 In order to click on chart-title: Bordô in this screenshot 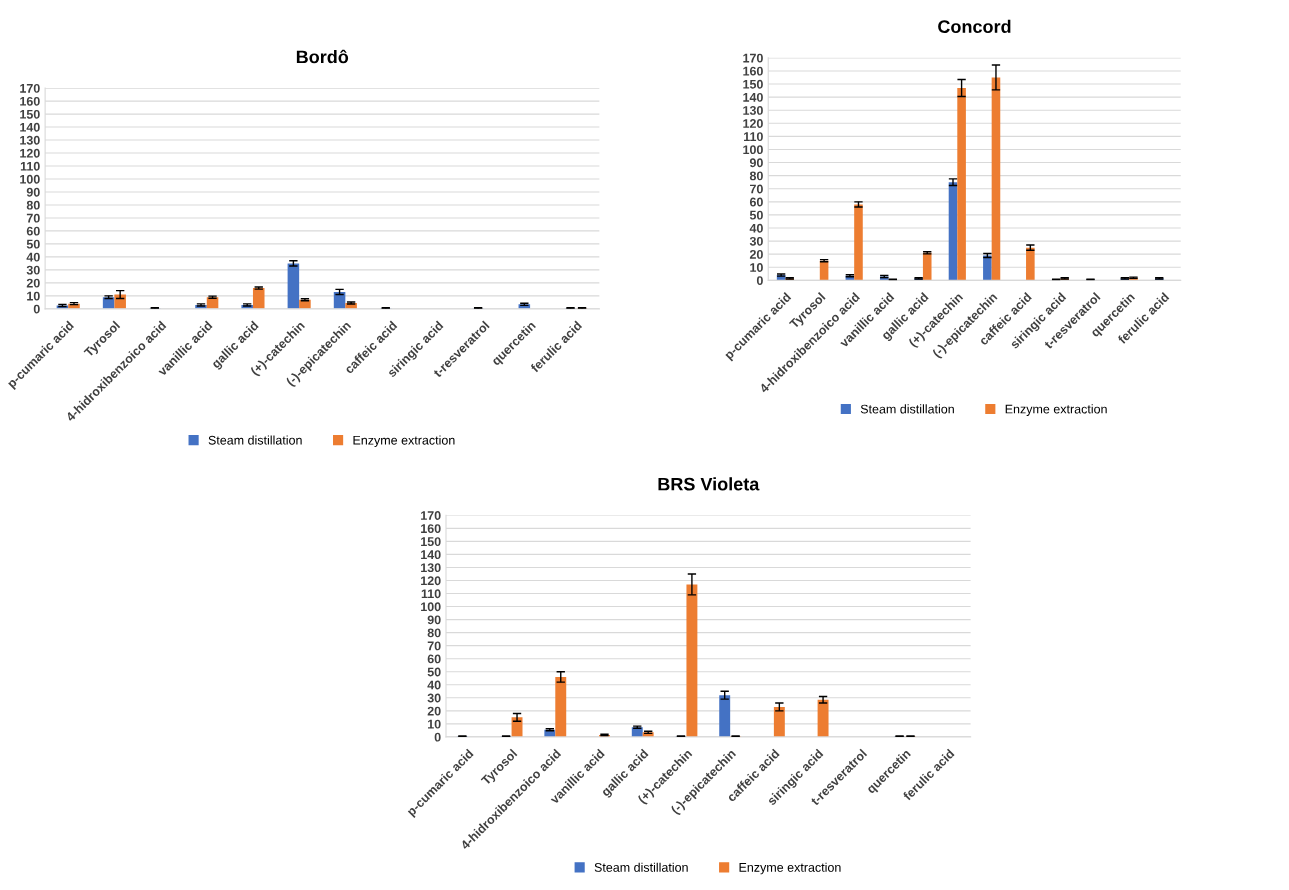, I will do `click(322, 56)`.